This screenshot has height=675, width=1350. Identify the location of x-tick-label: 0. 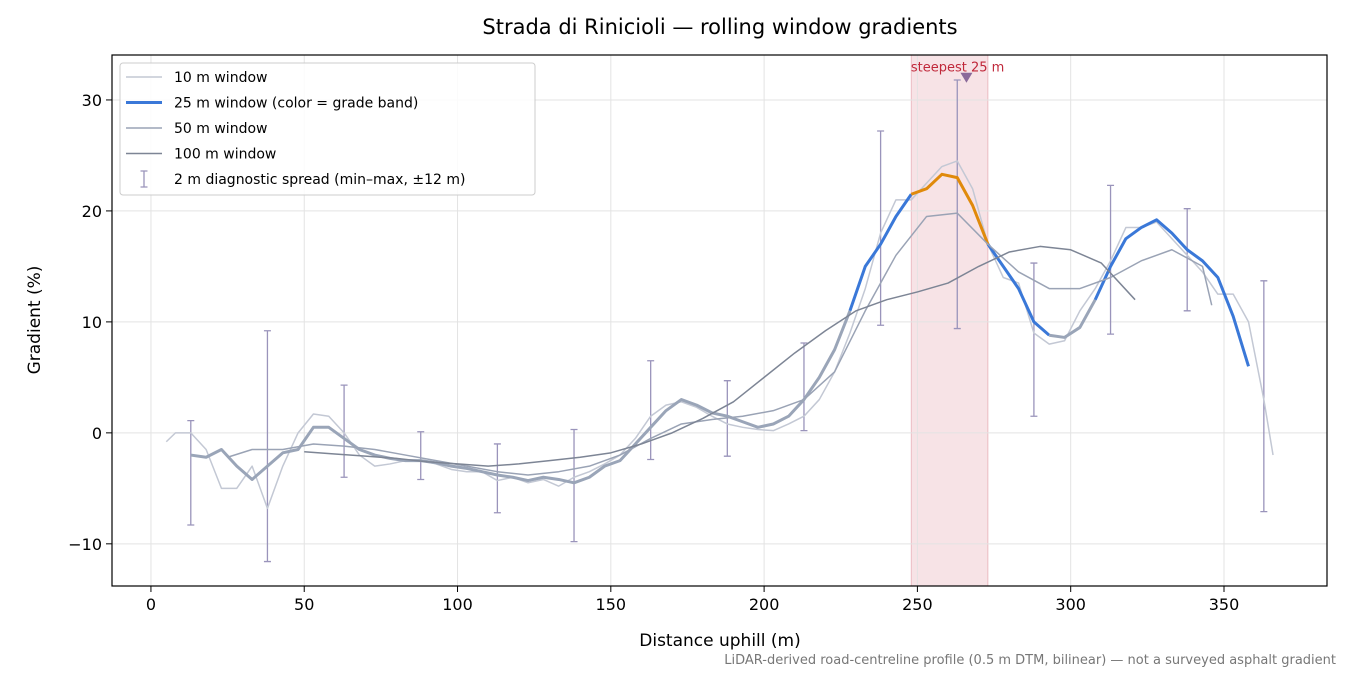
(151, 604).